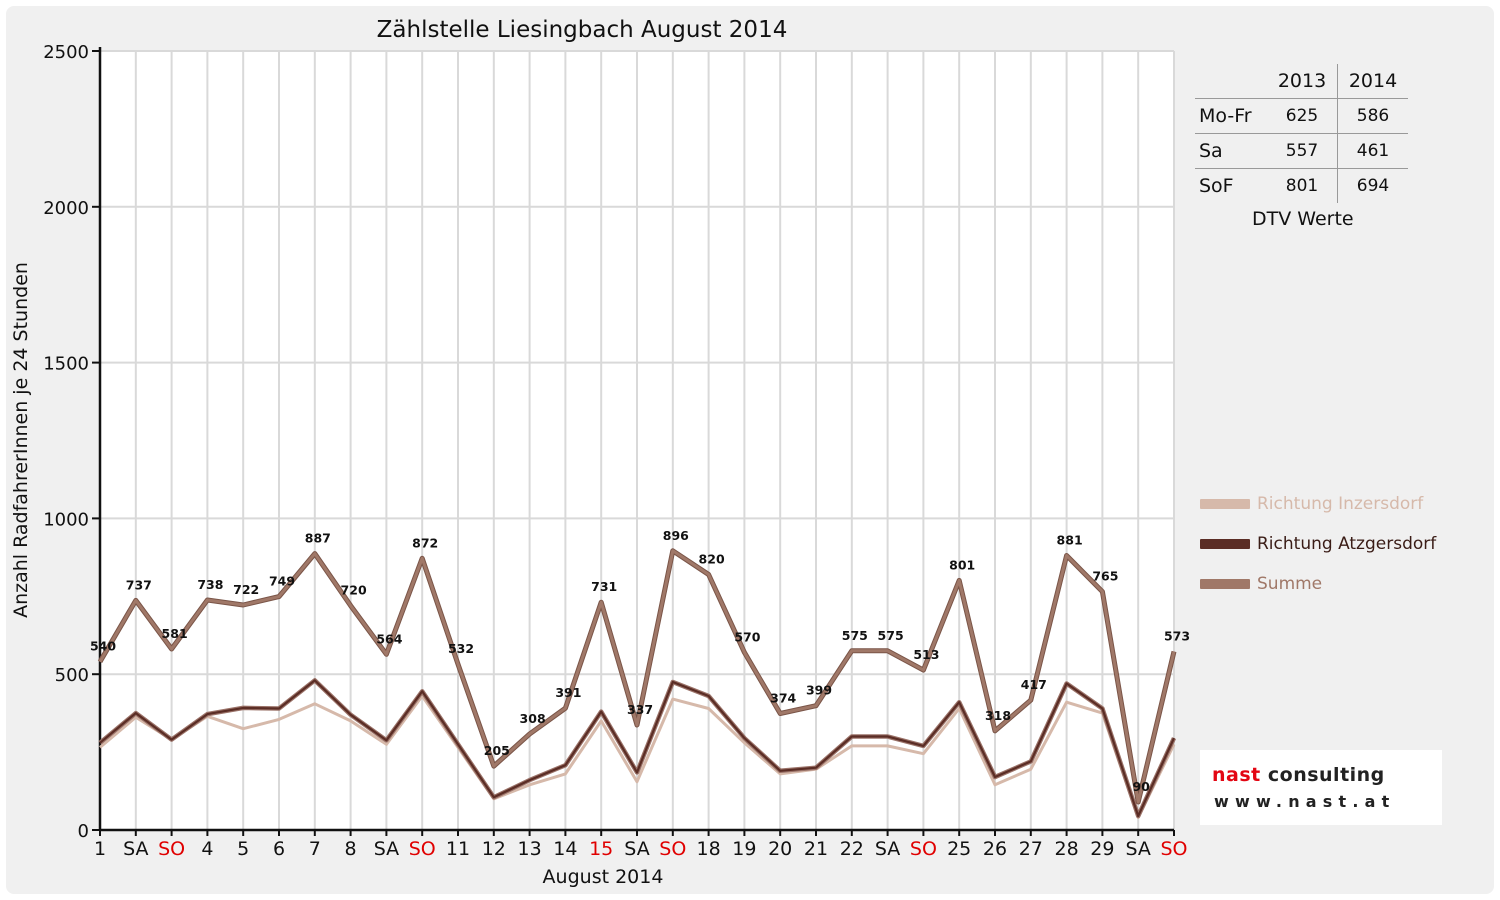 This screenshot has width=1500, height=900. What do you see at coordinates (1373, 186) in the screenshot?
I see `dtv-cell: 694` at bounding box center [1373, 186].